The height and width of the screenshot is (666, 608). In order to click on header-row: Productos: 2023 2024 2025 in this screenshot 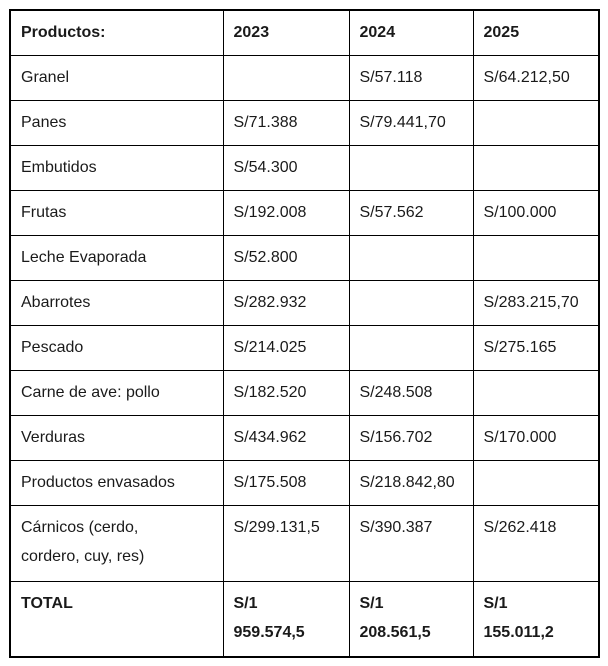, I will do `click(304, 32)`.